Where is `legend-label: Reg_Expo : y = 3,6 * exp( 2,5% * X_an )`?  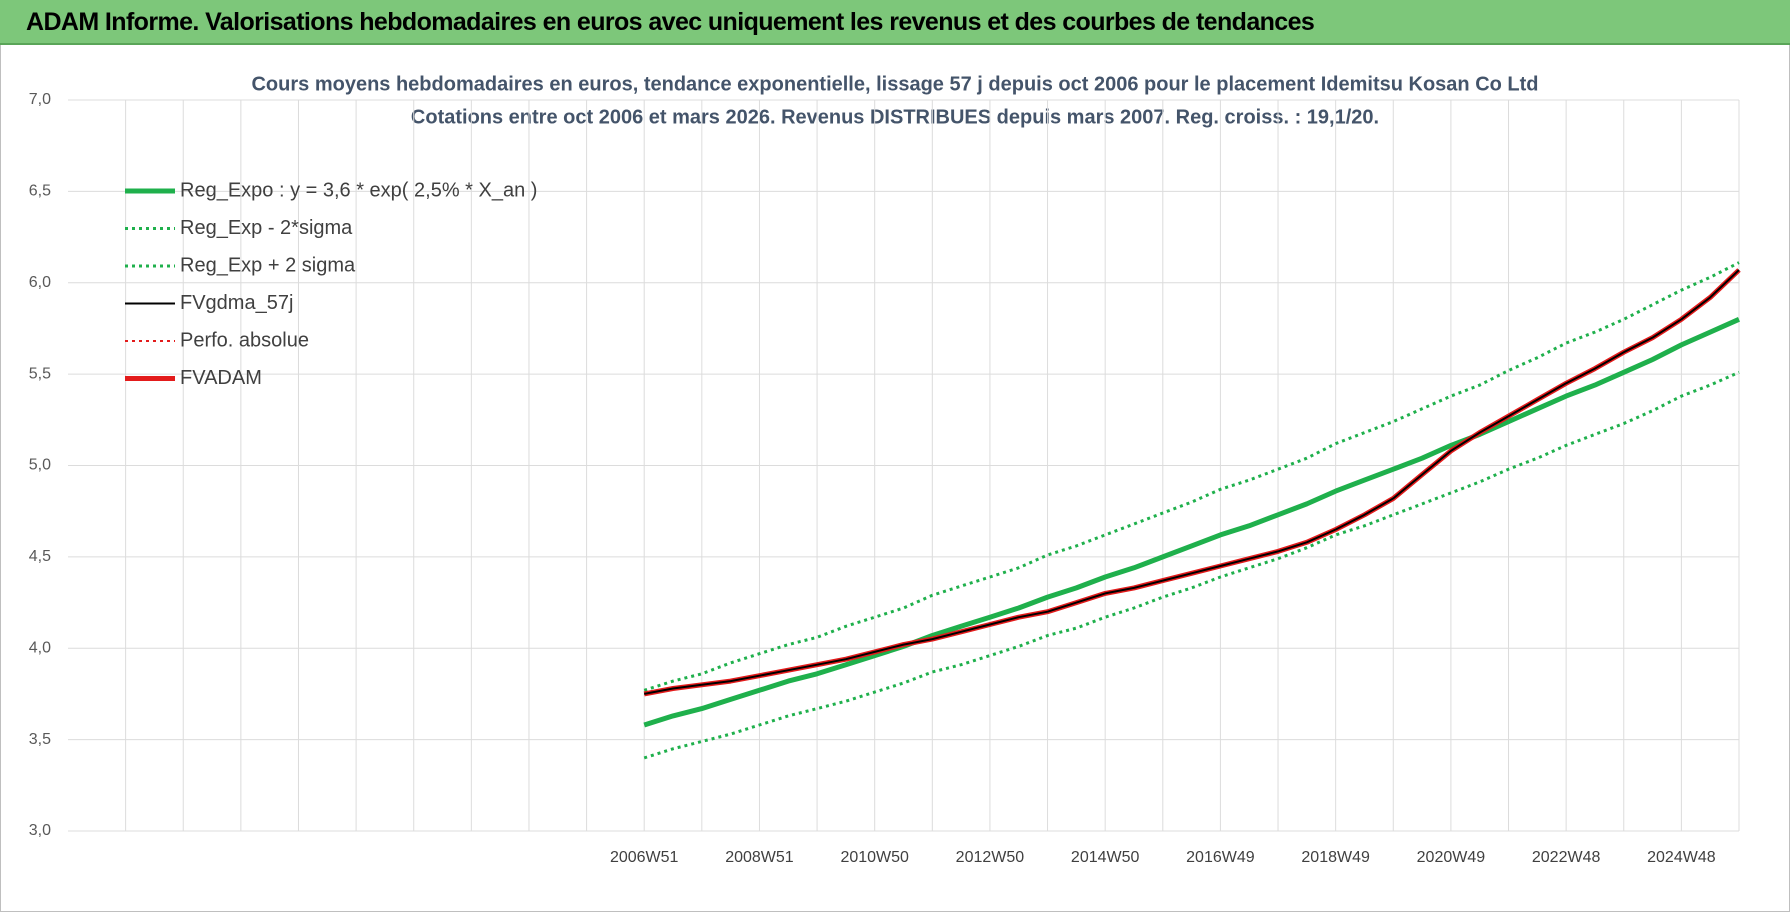 legend-label: Reg_Expo : y = 3,6 * exp( 2,5% * X_an ) is located at coordinates (358, 190).